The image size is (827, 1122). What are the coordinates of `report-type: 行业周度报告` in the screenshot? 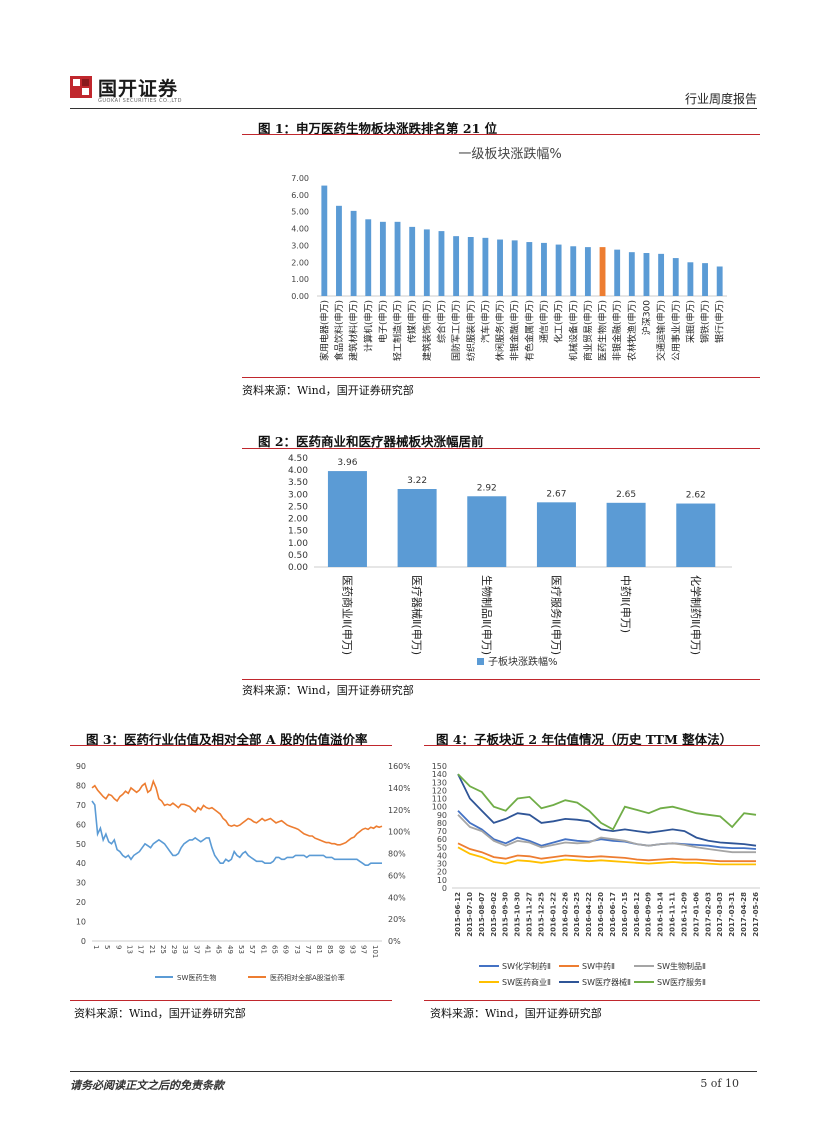 It's located at (720, 99).